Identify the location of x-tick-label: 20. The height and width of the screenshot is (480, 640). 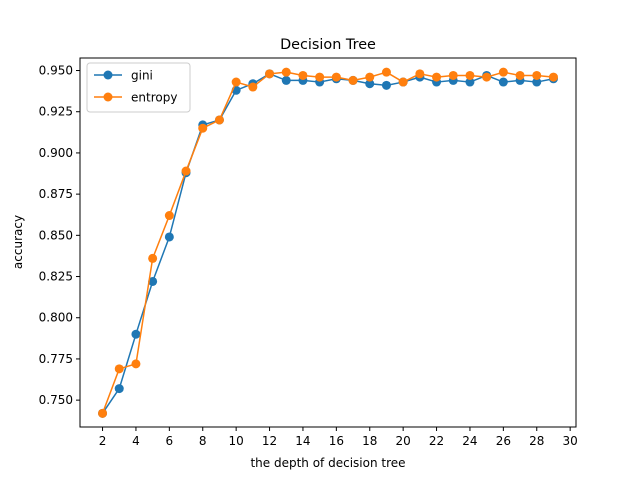
(403, 441).